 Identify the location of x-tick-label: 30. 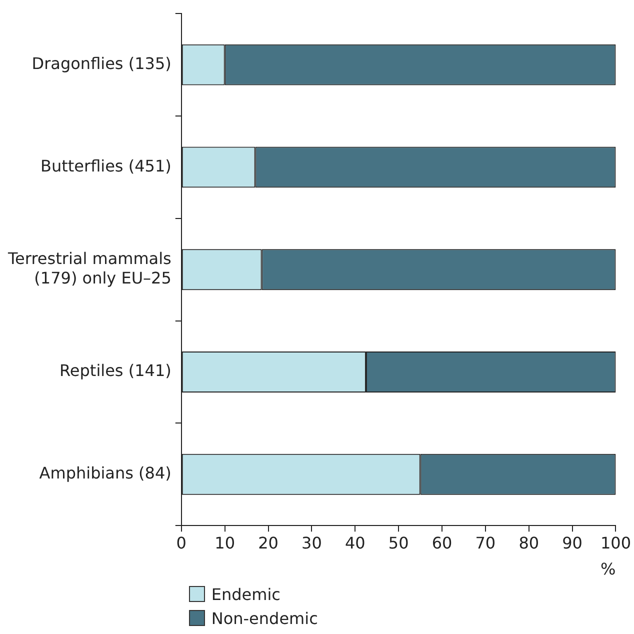
(312, 542).